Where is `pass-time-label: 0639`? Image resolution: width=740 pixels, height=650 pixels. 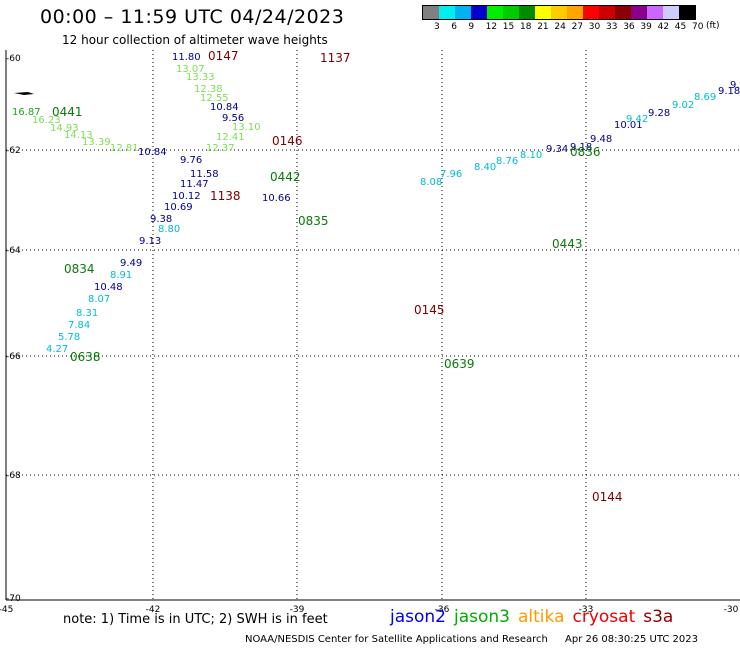 pass-time-label: 0639 is located at coordinates (459, 364).